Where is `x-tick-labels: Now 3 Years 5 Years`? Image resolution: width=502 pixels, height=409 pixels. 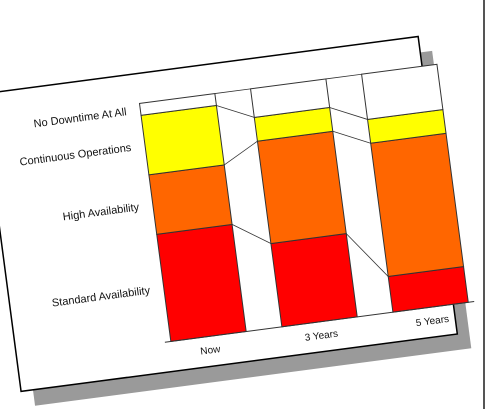
x-tick-labels: Now 3 Years 5 Years is located at coordinates (325, 336).